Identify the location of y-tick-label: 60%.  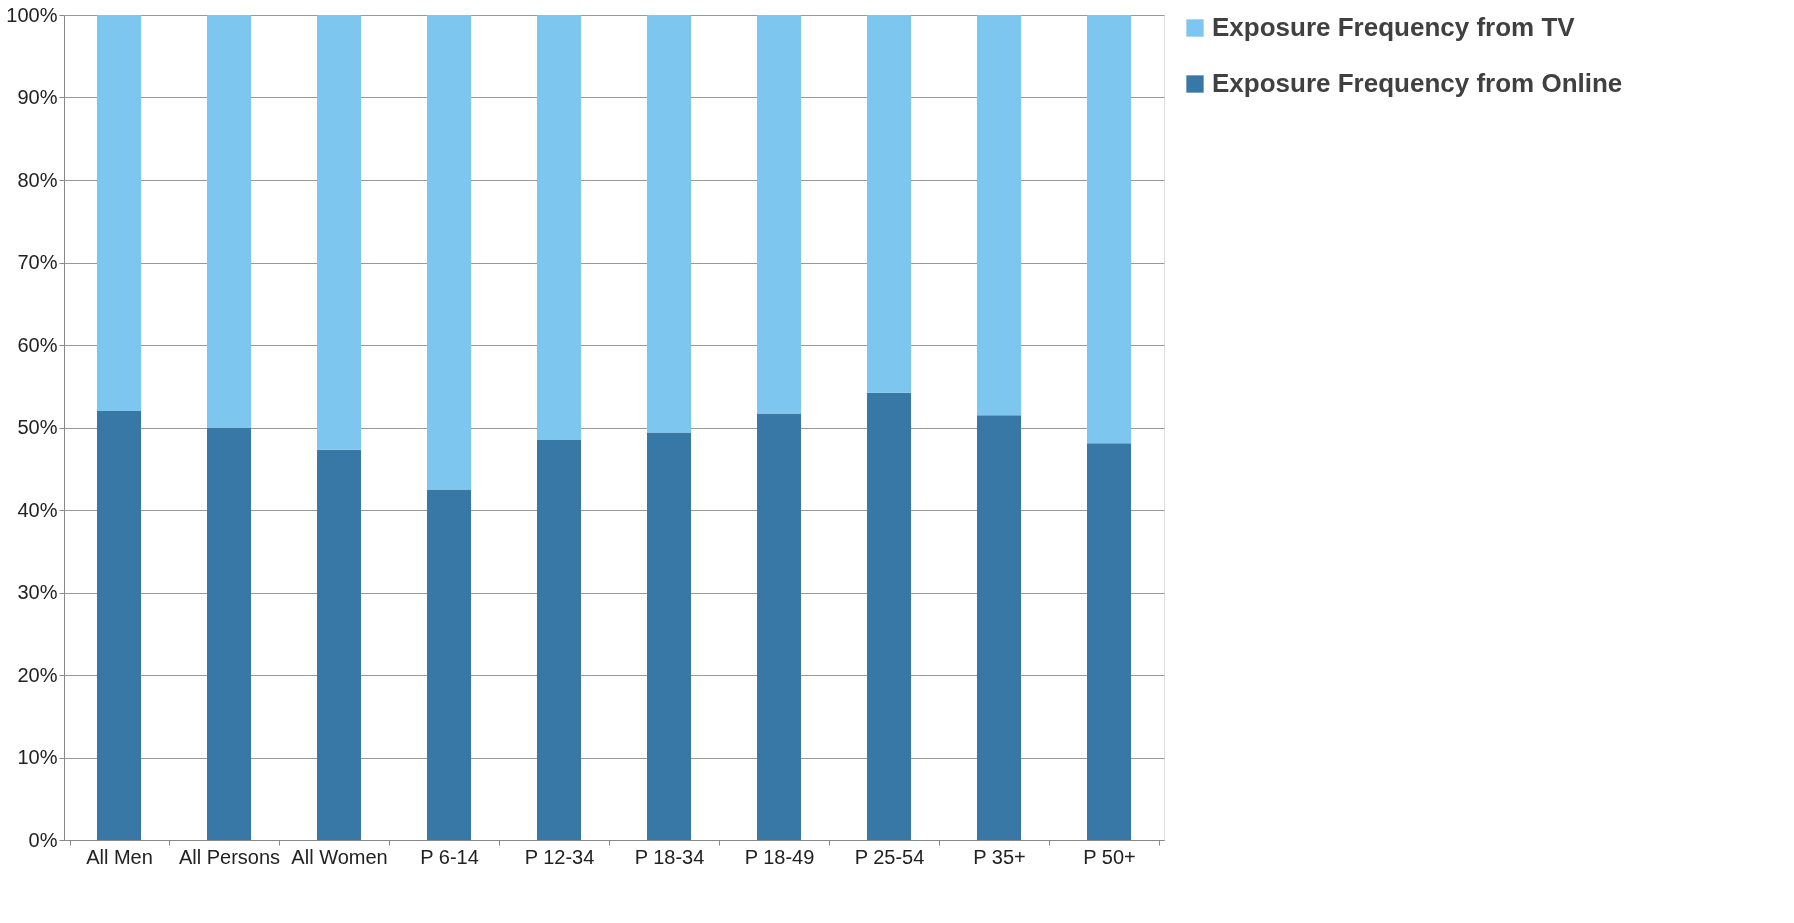
(37, 344).